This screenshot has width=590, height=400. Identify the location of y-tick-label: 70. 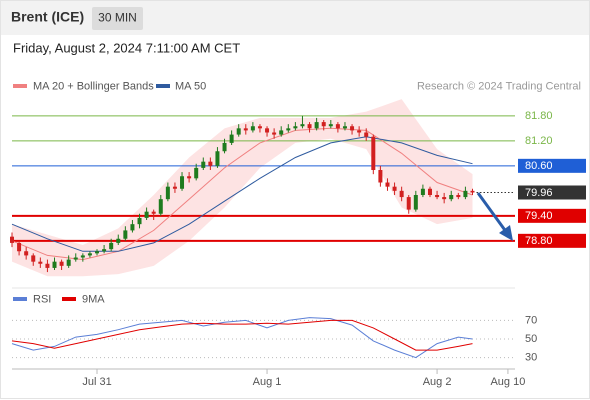
(531, 320).